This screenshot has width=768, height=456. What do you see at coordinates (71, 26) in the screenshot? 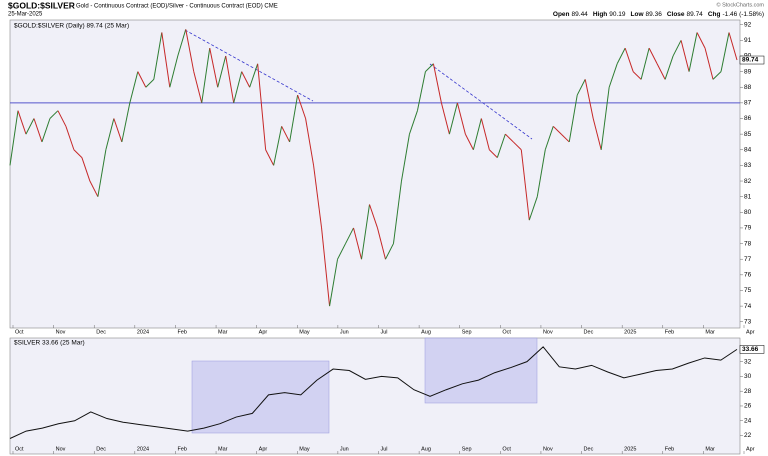
I see `panel-title: $GOLD:$SILVER (Daily) 89.74 (25 Mar)` at bounding box center [71, 26].